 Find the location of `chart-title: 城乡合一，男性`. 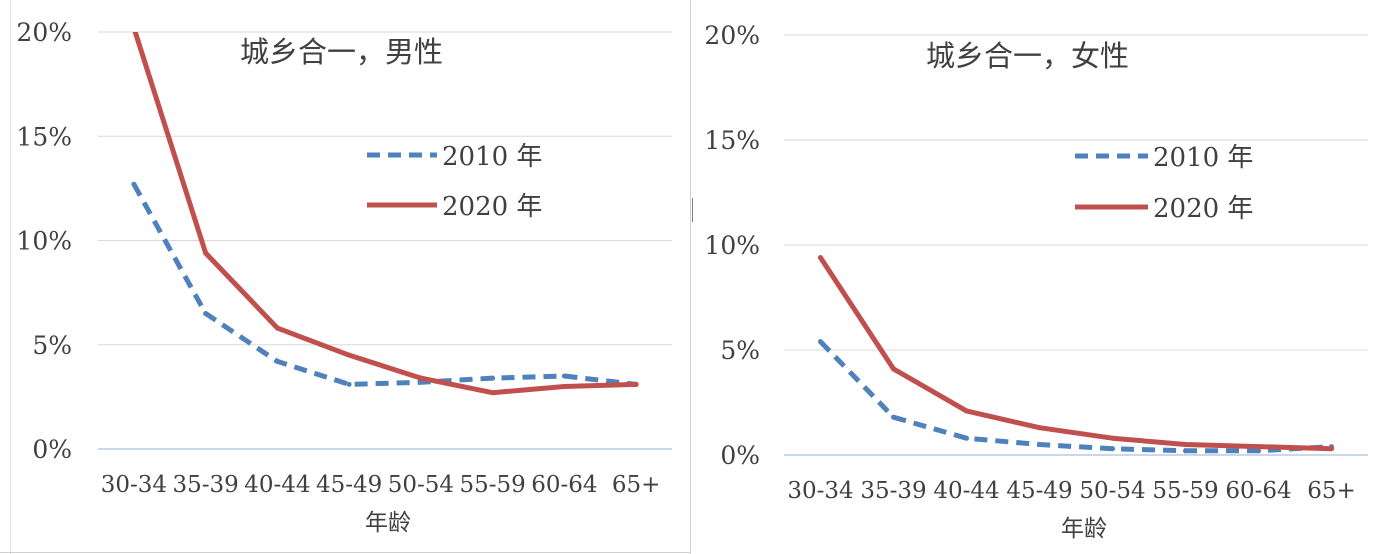

chart-title: 城乡合一，男性 is located at coordinates (341, 52).